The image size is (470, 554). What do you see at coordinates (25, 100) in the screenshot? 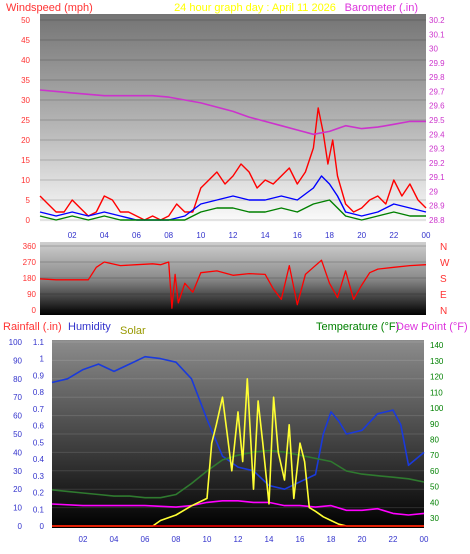
I see `wind-y-tick-label: 30` at bounding box center [25, 100].